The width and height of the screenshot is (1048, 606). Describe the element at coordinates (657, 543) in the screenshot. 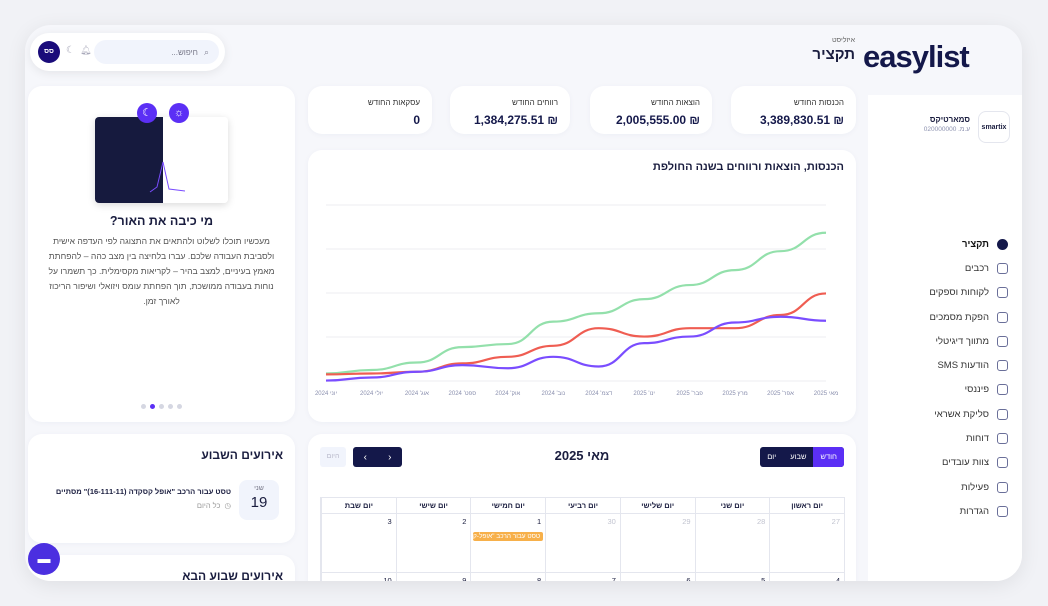

I see `calendar-day: 29` at that location.